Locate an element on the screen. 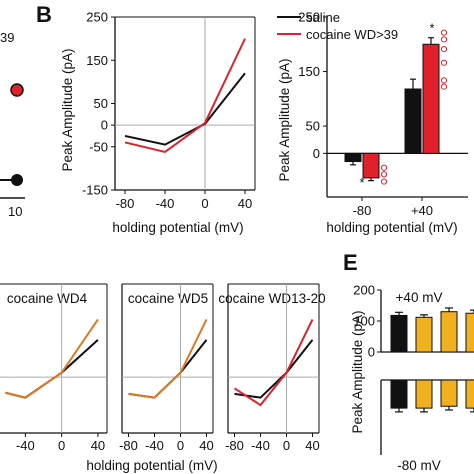  iv-ytick-label: 50 is located at coordinates (101, 103).